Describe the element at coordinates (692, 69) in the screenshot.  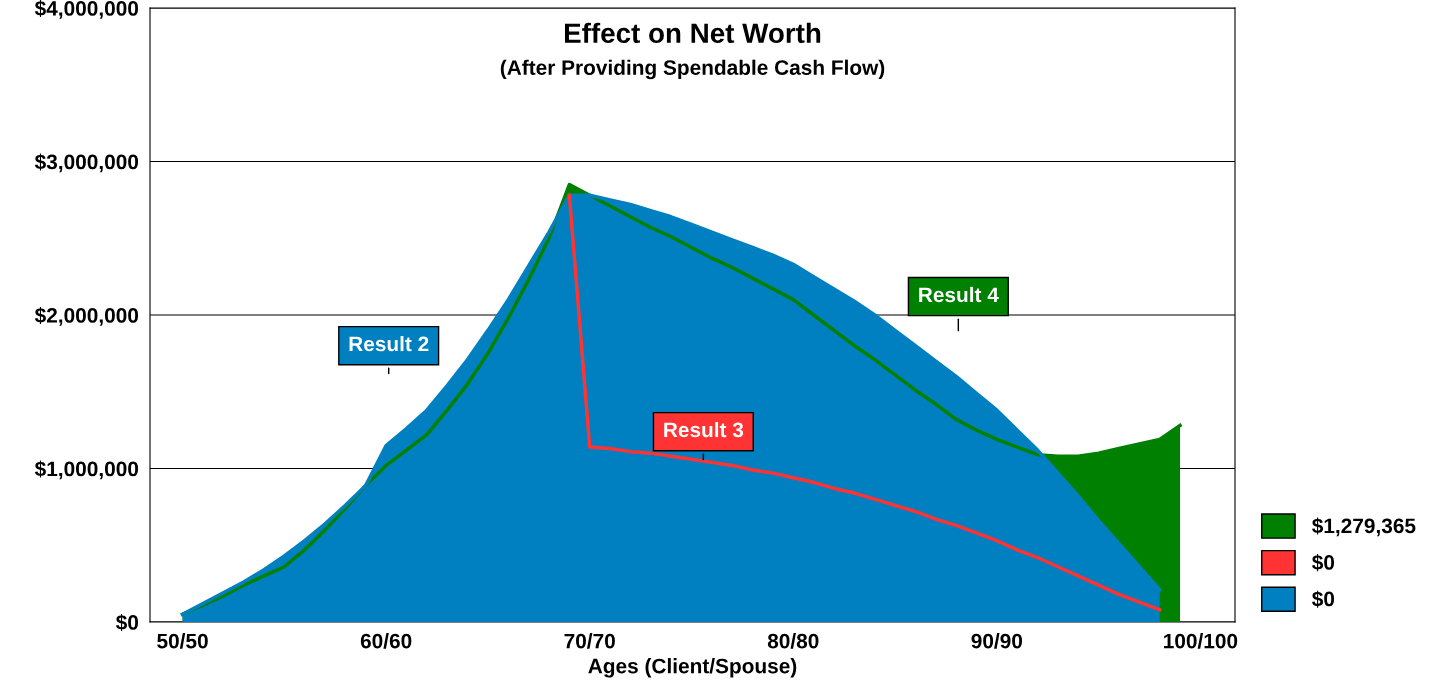
I see `text: (After Providing Spendable Cash Flow)` at that location.